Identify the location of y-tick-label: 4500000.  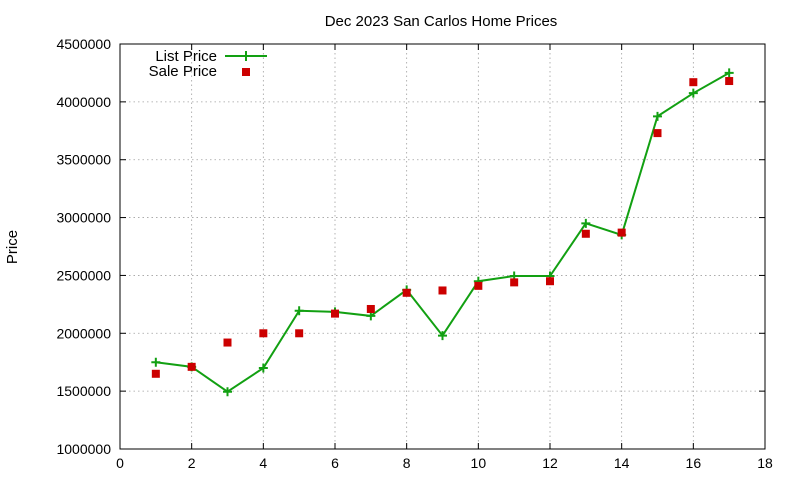
(83, 44).